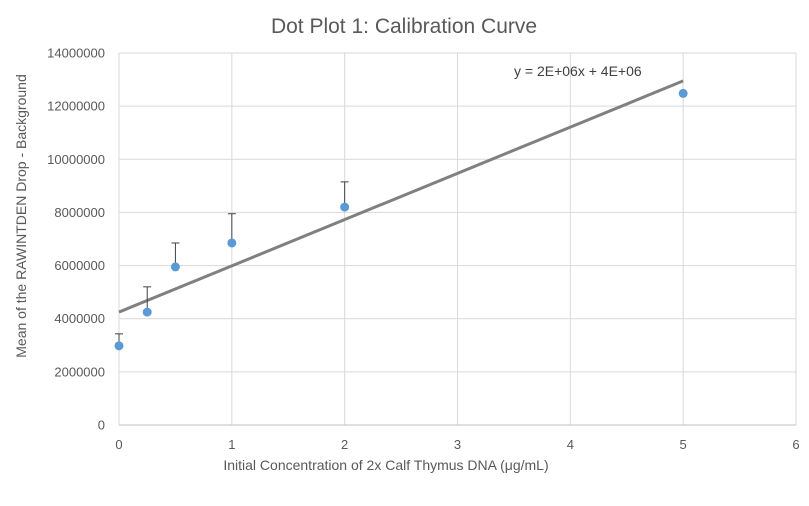 This screenshot has width=809, height=506. Describe the element at coordinates (79, 318) in the screenshot. I see `y-tick-label: 4000000` at that location.